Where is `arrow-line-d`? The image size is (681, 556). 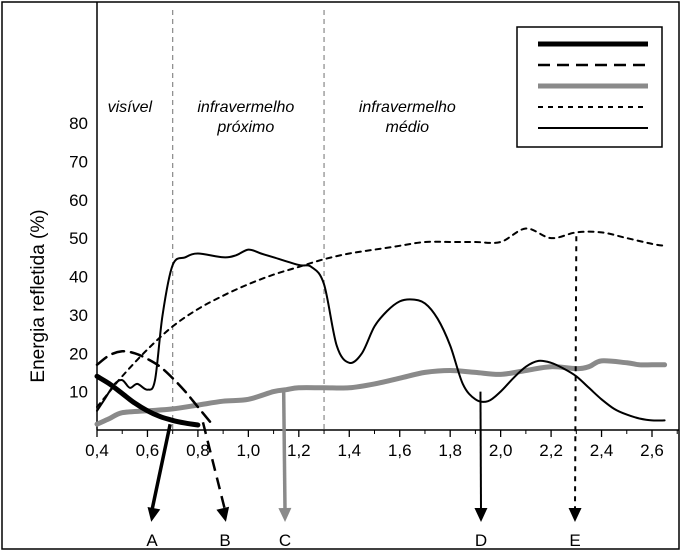
arrow-line-d is located at coordinates (480, 451).